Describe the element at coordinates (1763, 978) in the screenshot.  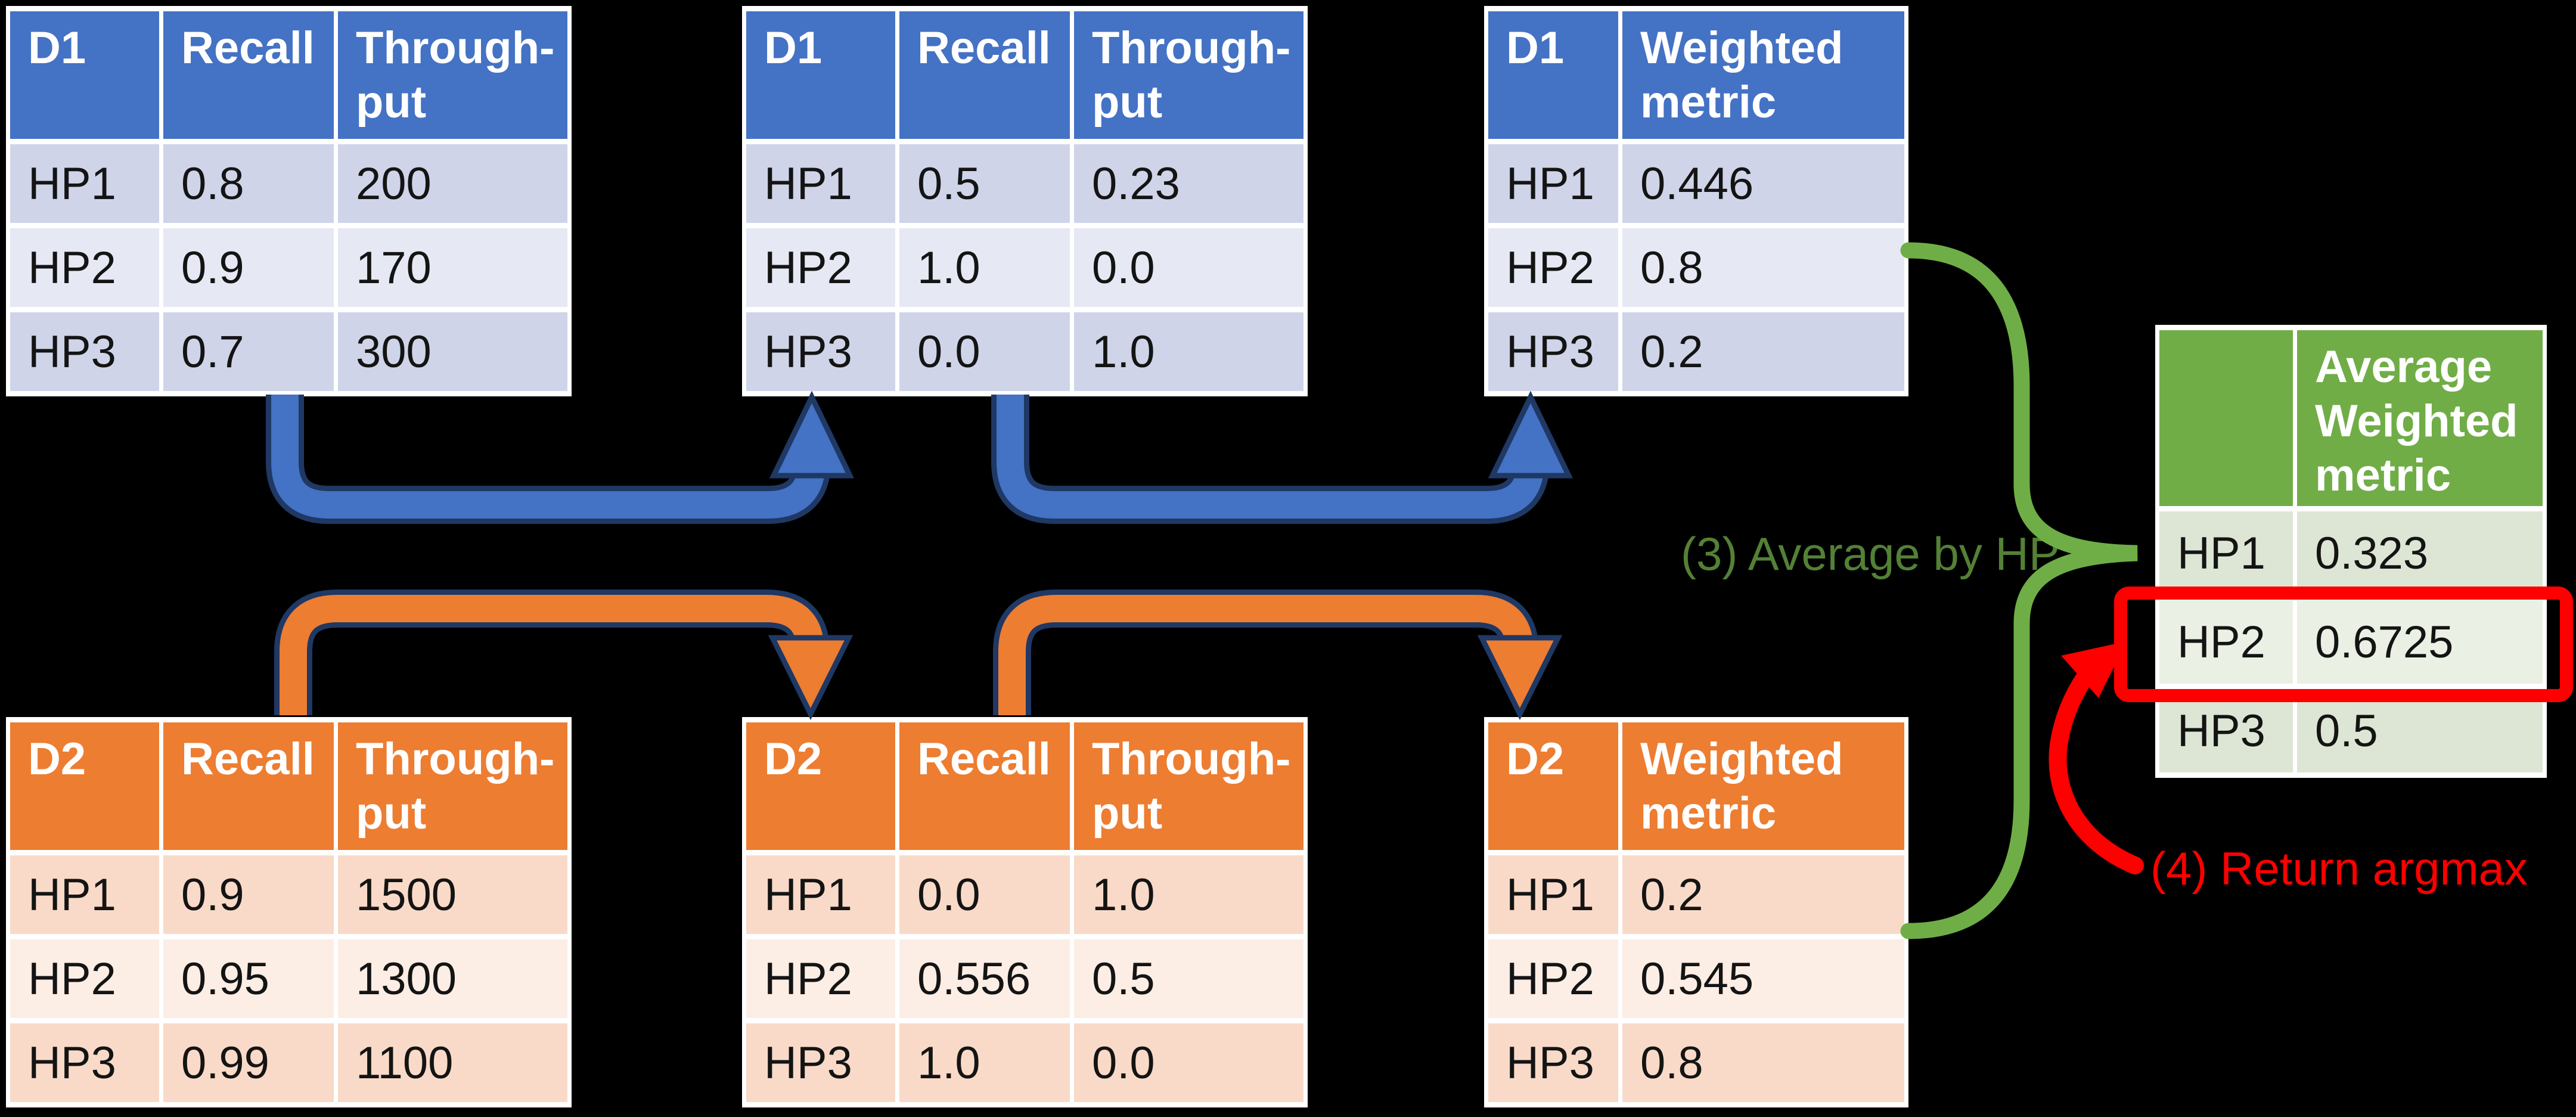
I see `table-cell: 0.545` at that location.